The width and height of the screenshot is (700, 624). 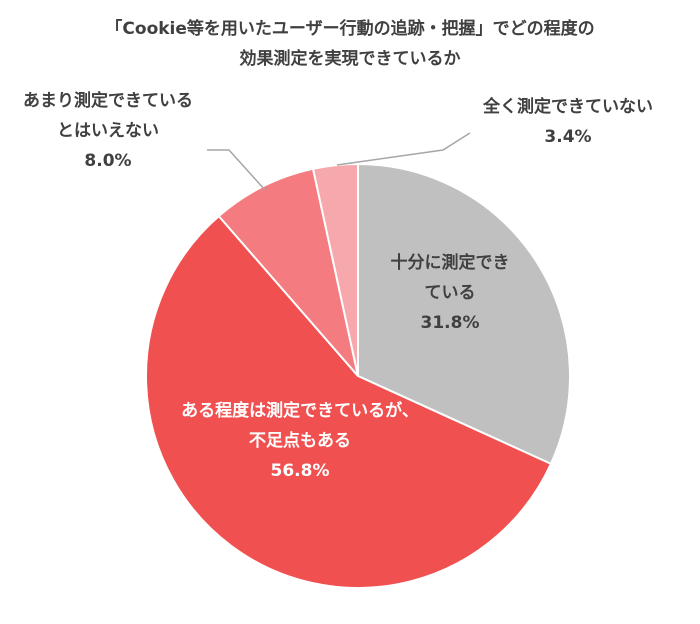 I want to click on slice-label-sufficient: 十分に測定でき, so click(x=450, y=262).